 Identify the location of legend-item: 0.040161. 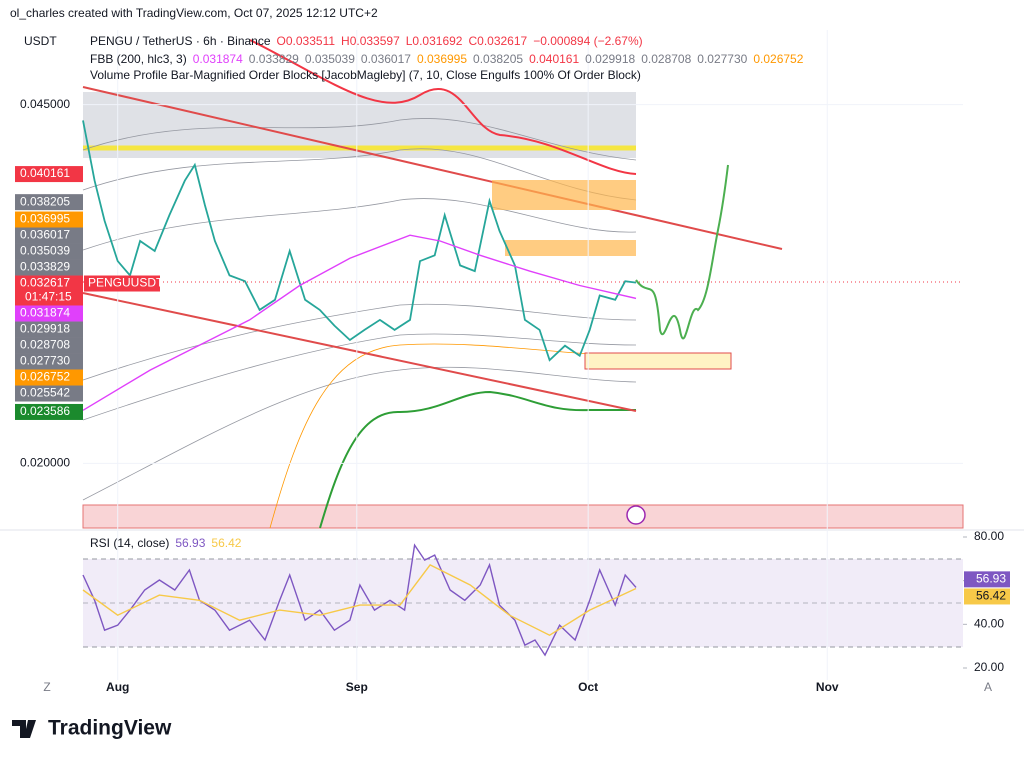
(554, 59).